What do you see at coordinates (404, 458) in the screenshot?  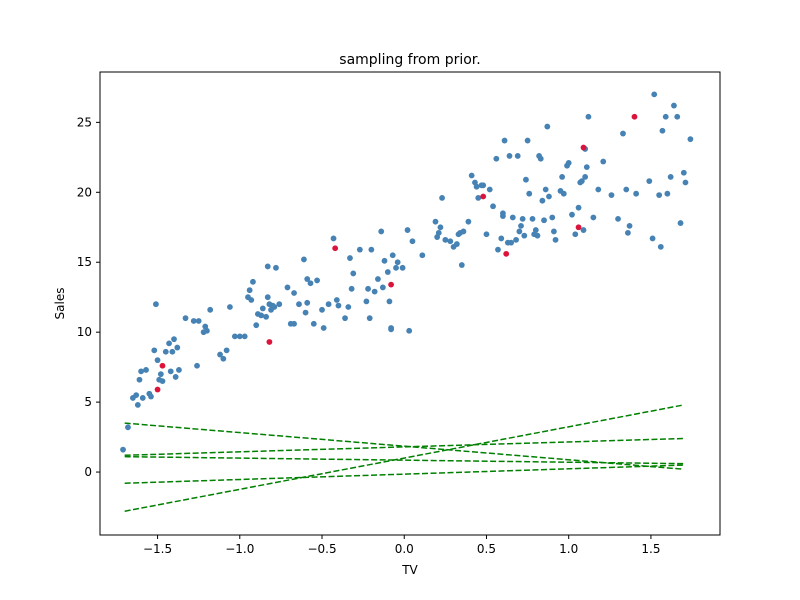 I see `prior-lines-layer` at bounding box center [404, 458].